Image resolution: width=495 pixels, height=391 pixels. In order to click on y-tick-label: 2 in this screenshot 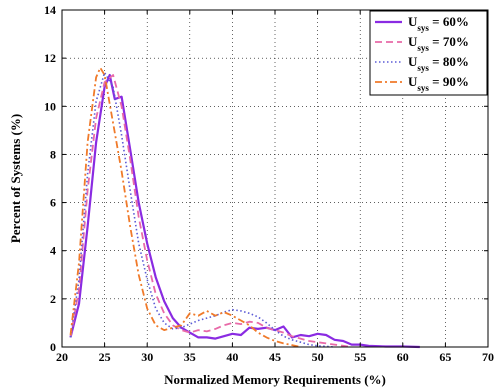, I will do `click(53, 299)`.